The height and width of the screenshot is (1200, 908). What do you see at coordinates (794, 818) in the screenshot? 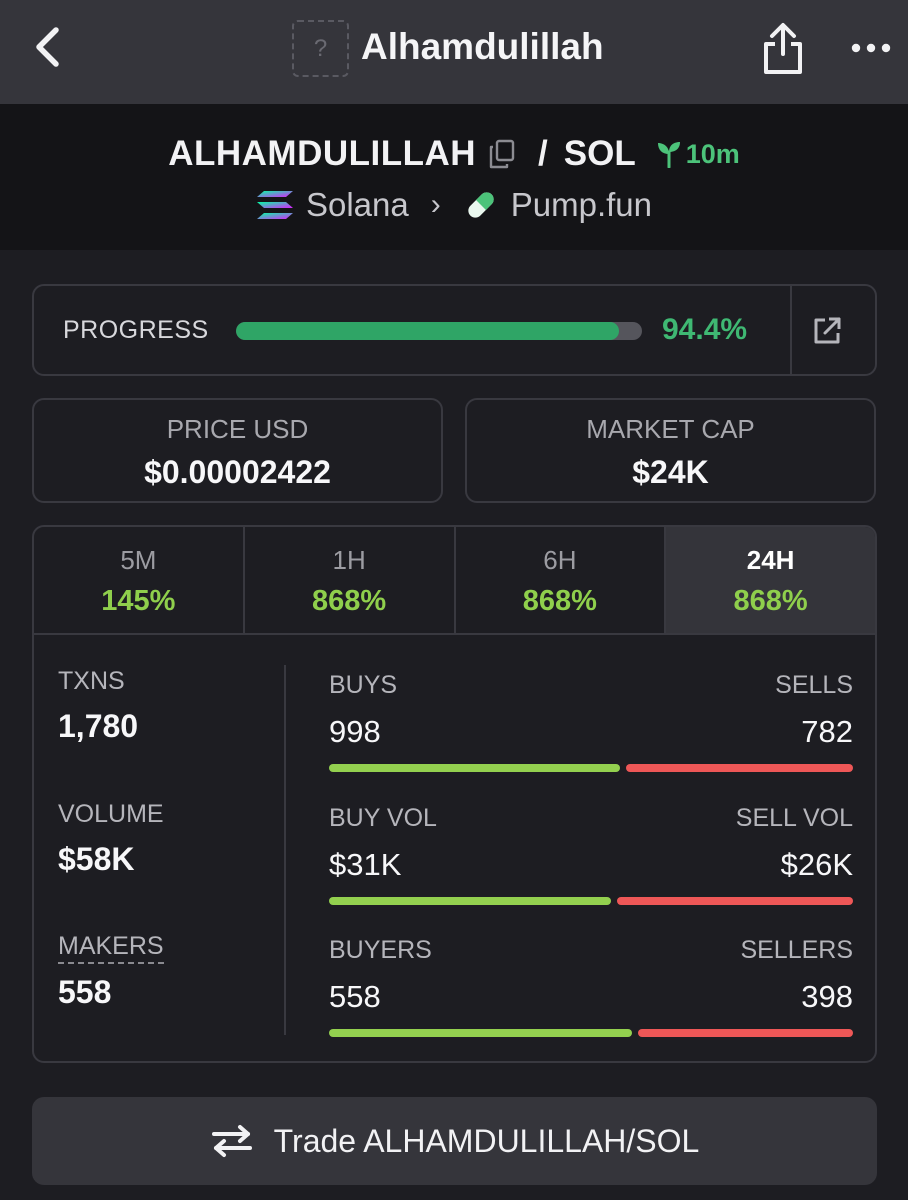
I see `sell-vol-label: SELL VOL` at bounding box center [794, 818].